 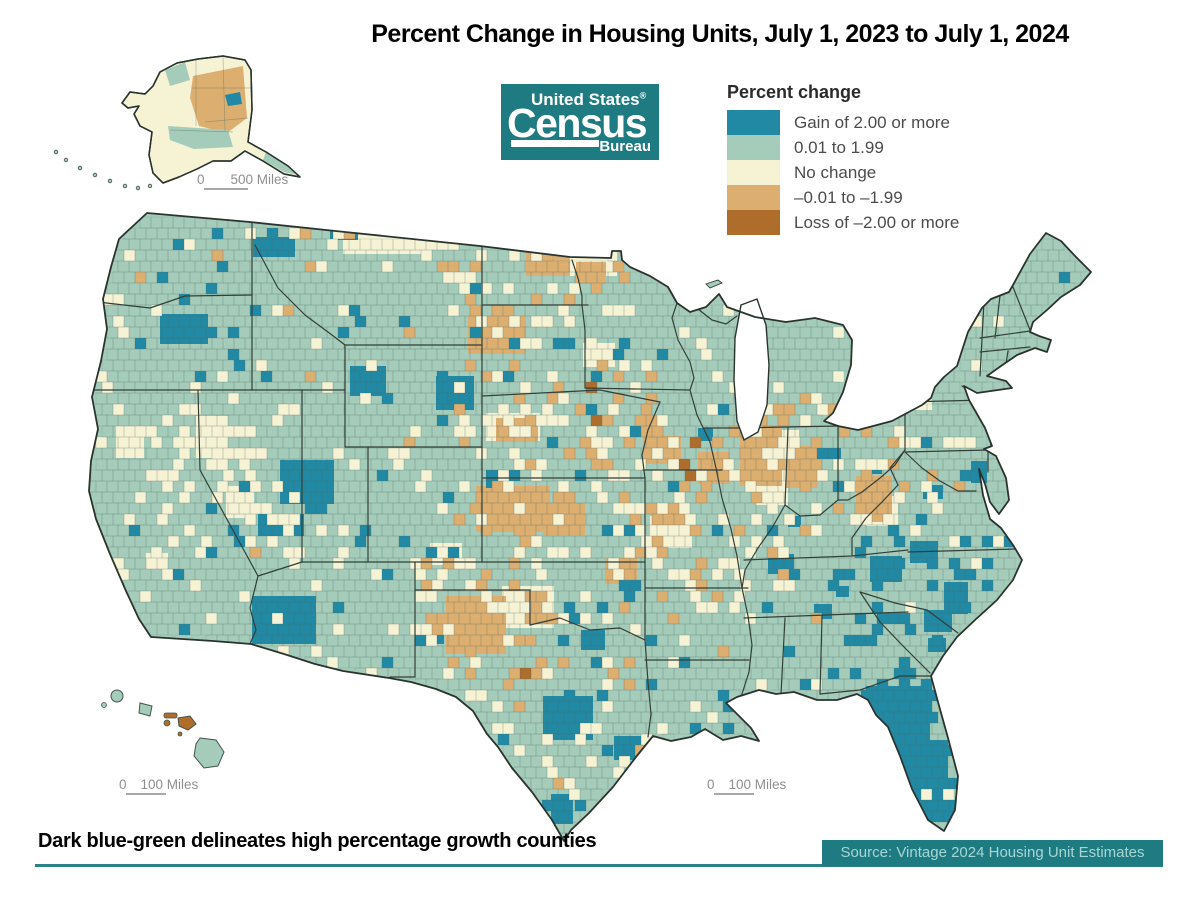 What do you see at coordinates (794, 92) in the screenshot?
I see `legend-title: Percent change` at bounding box center [794, 92].